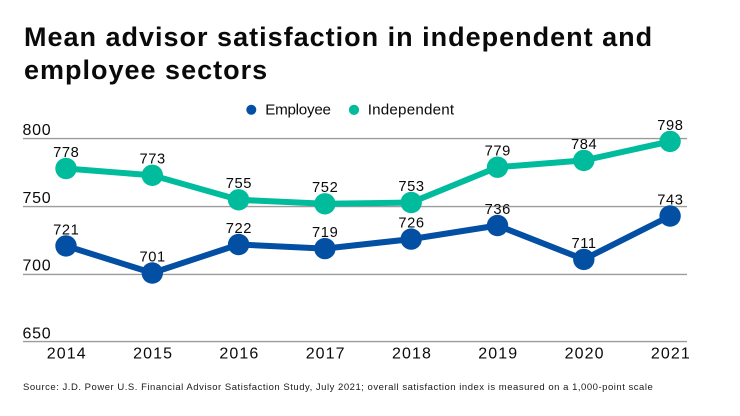 This screenshot has height=416, width=740. What do you see at coordinates (152, 257) in the screenshot?
I see `svg-text: 701` at bounding box center [152, 257].